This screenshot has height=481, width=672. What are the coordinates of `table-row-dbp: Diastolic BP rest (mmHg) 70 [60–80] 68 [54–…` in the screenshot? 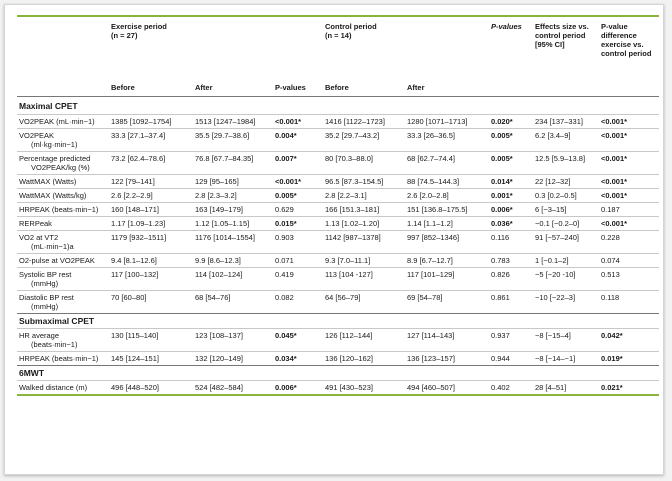 It's located at (338, 302).